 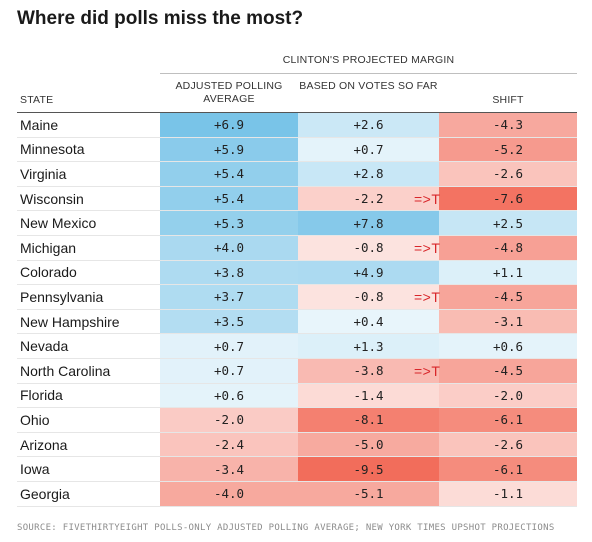 What do you see at coordinates (508, 346) in the screenshot?
I see `shift-value: +0.6` at bounding box center [508, 346].